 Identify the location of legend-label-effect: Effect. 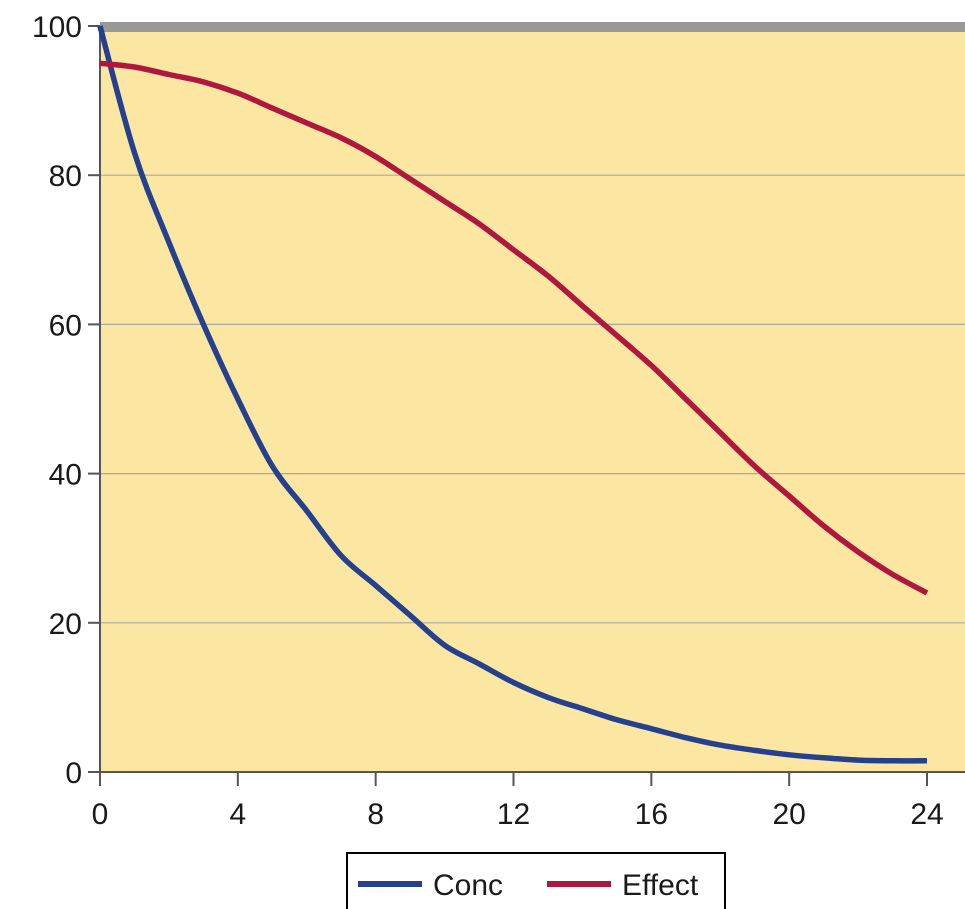
(660, 885).